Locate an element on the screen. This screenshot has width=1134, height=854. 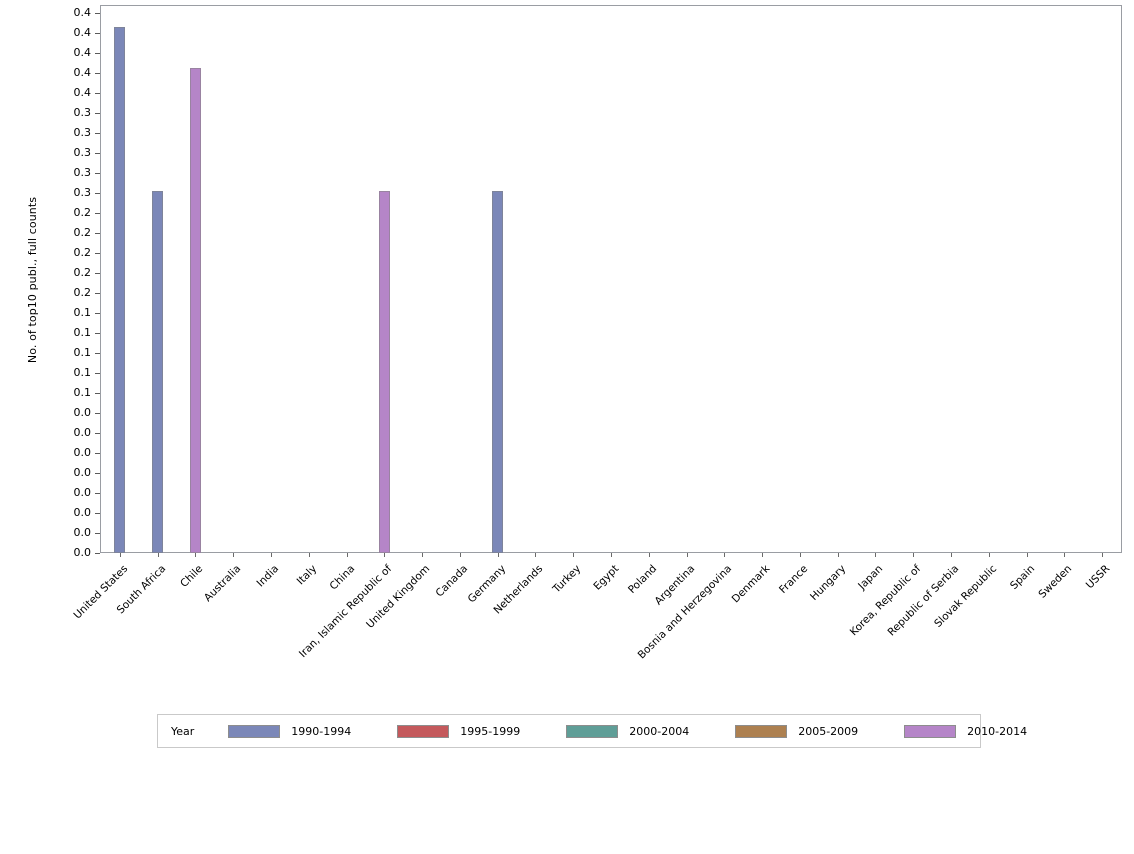
legend-item: 2005-2009 is located at coordinates (819, 731).